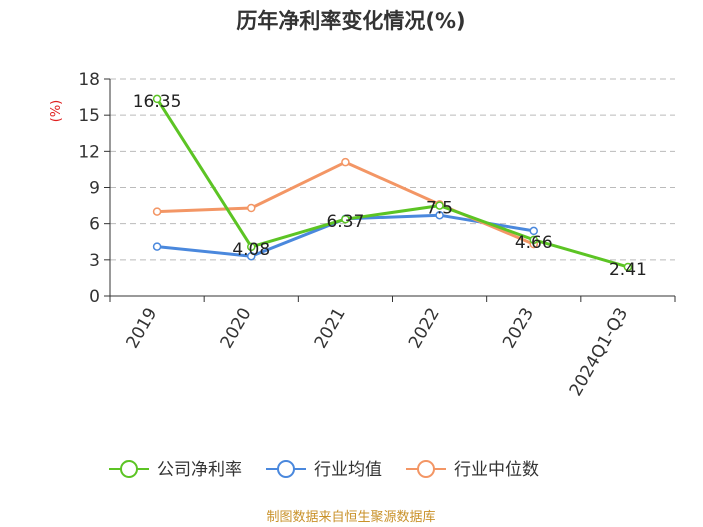 Image resolution: width=703 pixels, height=527 pixels. I want to click on y-tick-label: 0, so click(94, 297).